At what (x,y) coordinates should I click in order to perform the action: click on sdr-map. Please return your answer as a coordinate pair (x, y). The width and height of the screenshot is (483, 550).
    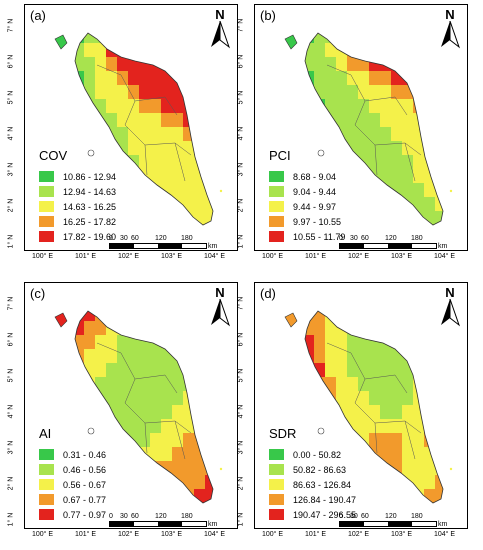
    Looking at the image, I should click on (368, 407).